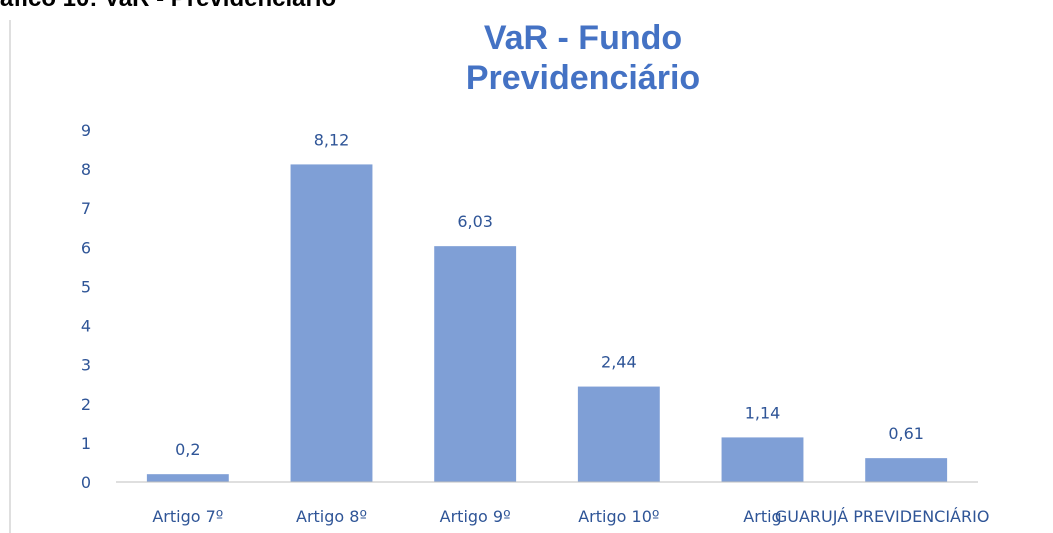  What do you see at coordinates (86, 326) in the screenshot?
I see `y-tick-label: 4` at bounding box center [86, 326].